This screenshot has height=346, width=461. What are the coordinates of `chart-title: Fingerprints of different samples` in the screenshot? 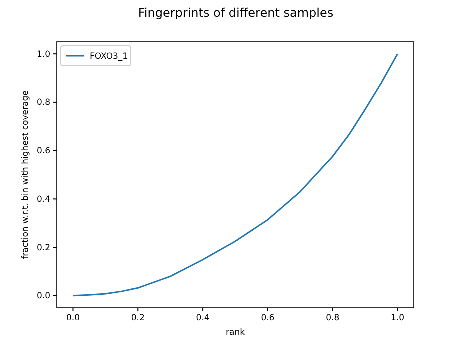 It's located at (236, 13).